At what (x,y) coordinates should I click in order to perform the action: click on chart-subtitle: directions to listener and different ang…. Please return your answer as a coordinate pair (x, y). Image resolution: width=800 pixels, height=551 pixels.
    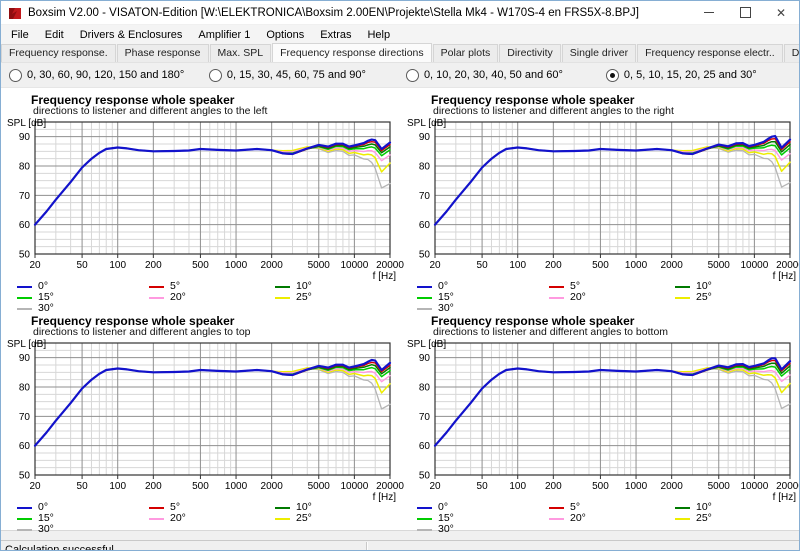
    Looking at the image, I should click on (142, 332).